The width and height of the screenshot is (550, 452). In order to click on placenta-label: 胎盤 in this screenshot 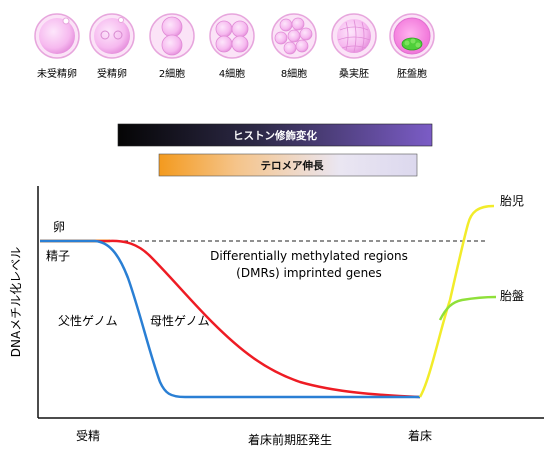, I will do `click(512, 296)`.